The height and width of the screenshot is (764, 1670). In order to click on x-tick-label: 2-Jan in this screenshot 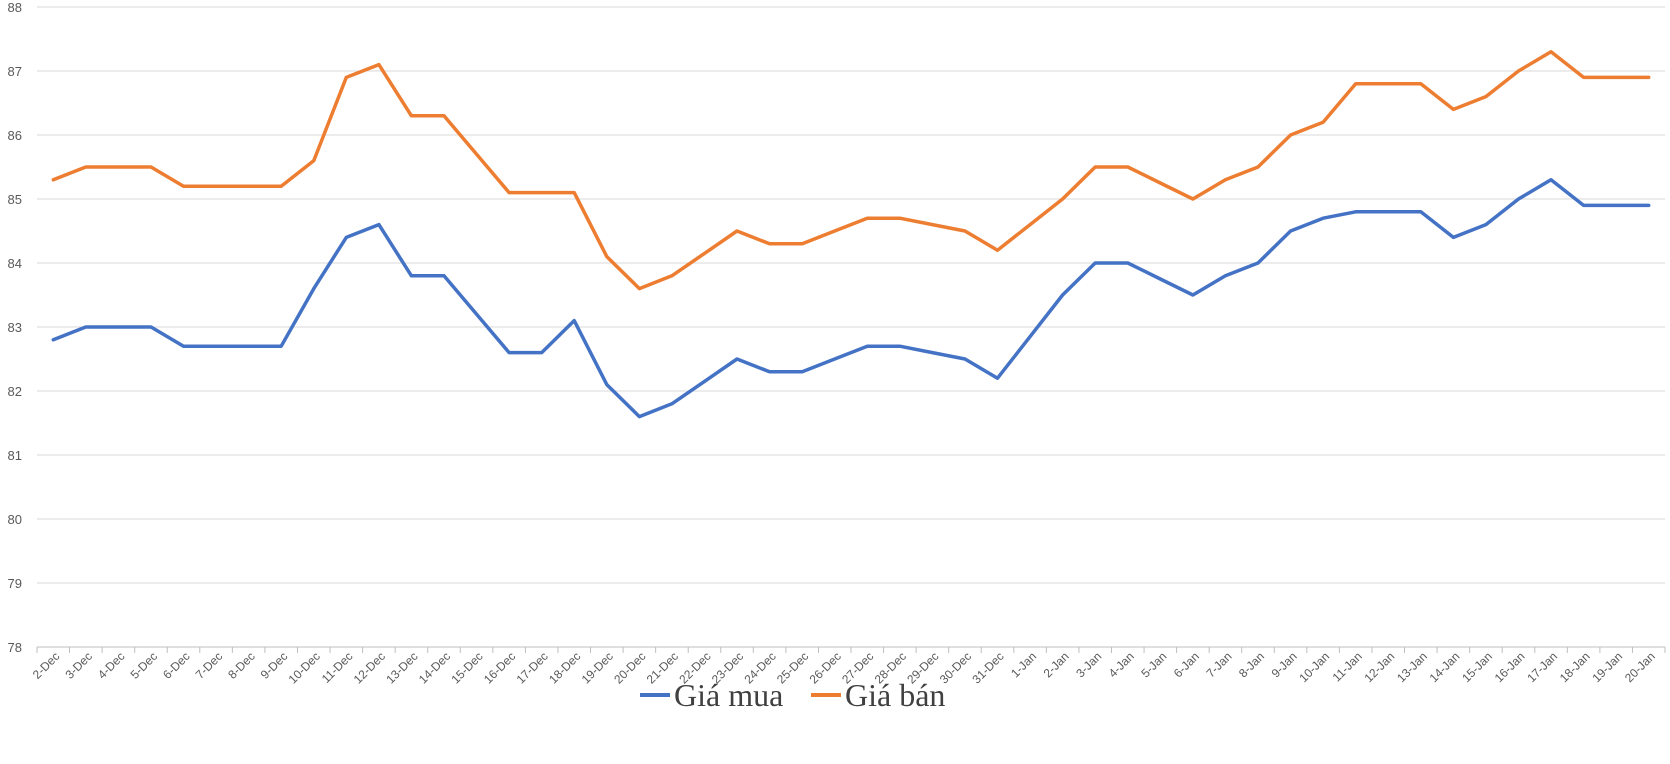, I will do `click(1056, 664)`.